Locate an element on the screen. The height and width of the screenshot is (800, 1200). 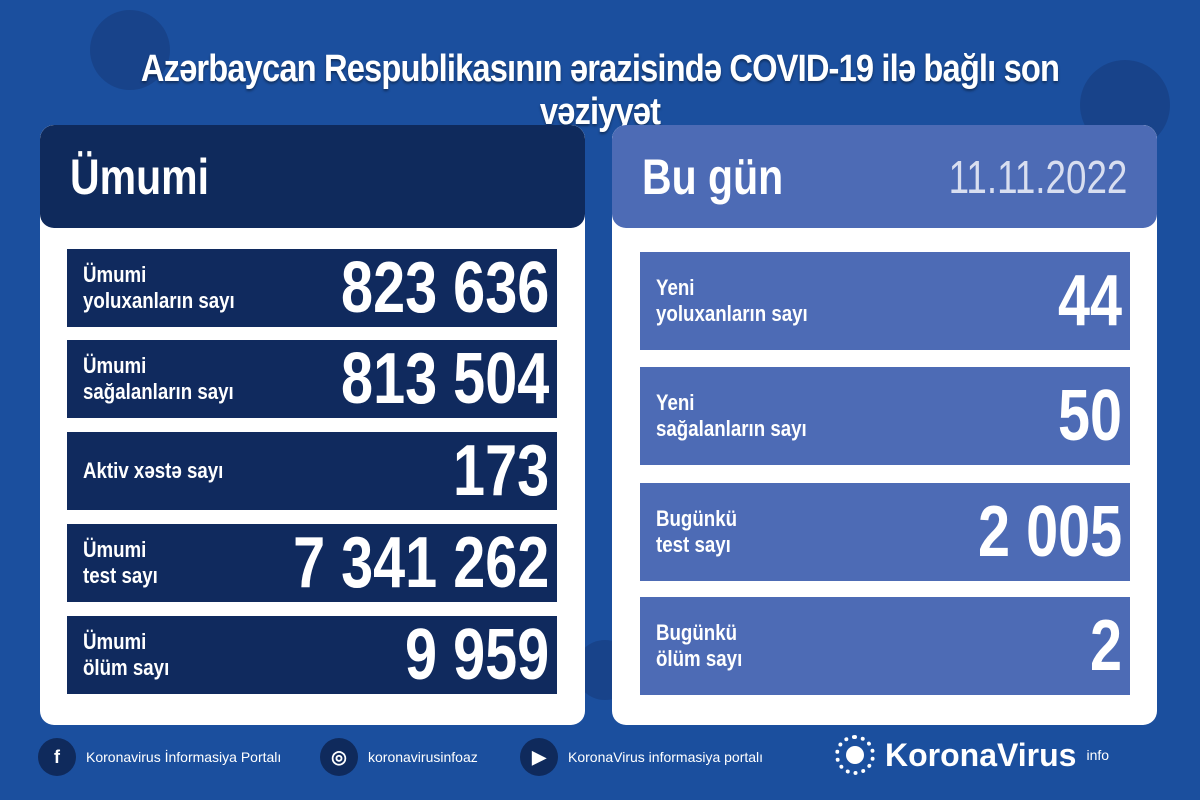
brand-logo: KoronaVirus info is located at coordinates (972, 755).